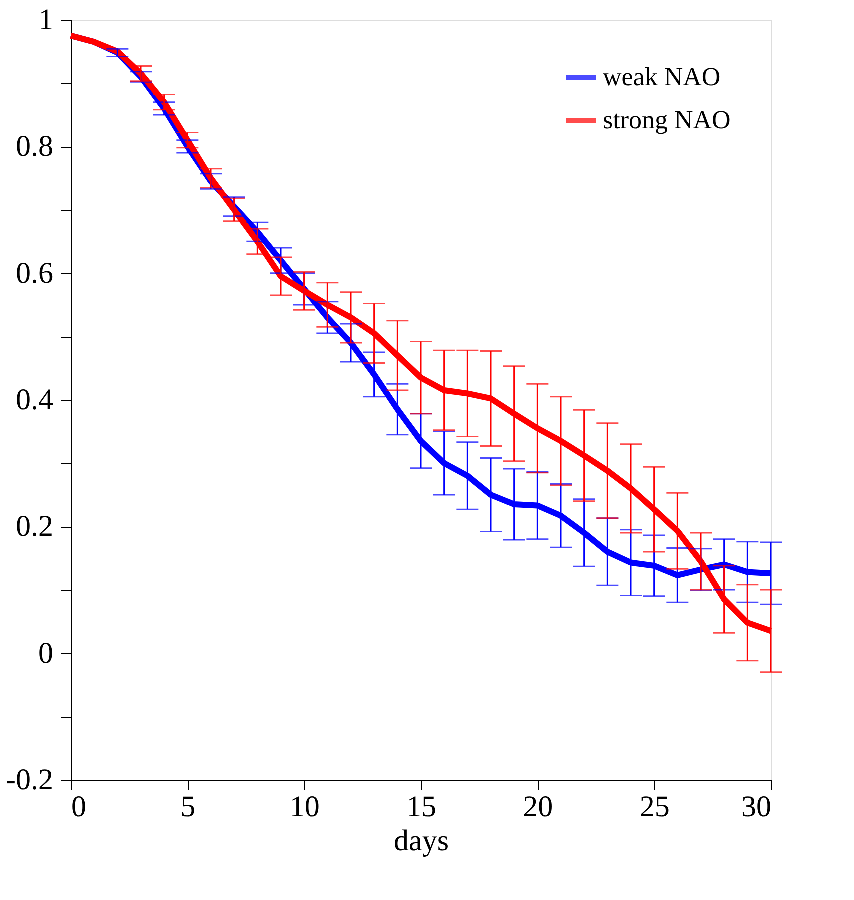 The height and width of the screenshot is (900, 854). What do you see at coordinates (188, 807) in the screenshot?
I see `x-tick-label: 5` at bounding box center [188, 807].